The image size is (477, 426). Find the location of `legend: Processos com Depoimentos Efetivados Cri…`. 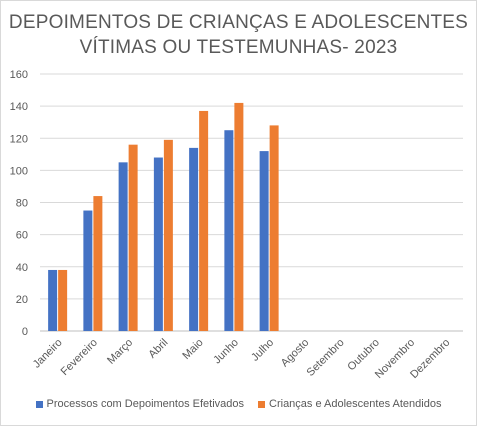

legend: Processos com Depoimentos Efetivados Cri… is located at coordinates (238, 404).